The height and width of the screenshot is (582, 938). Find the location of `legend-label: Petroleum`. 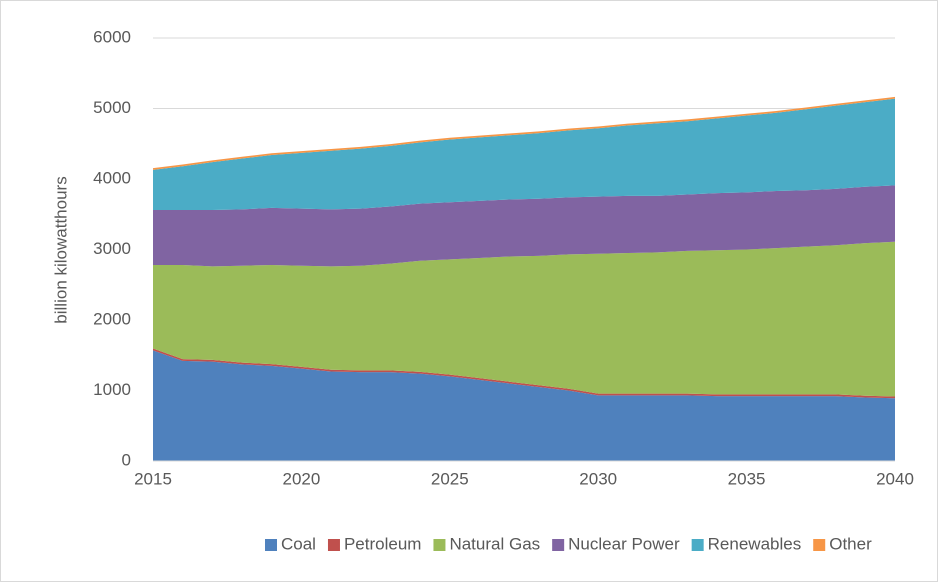

legend-label: Petroleum is located at coordinates (382, 543).